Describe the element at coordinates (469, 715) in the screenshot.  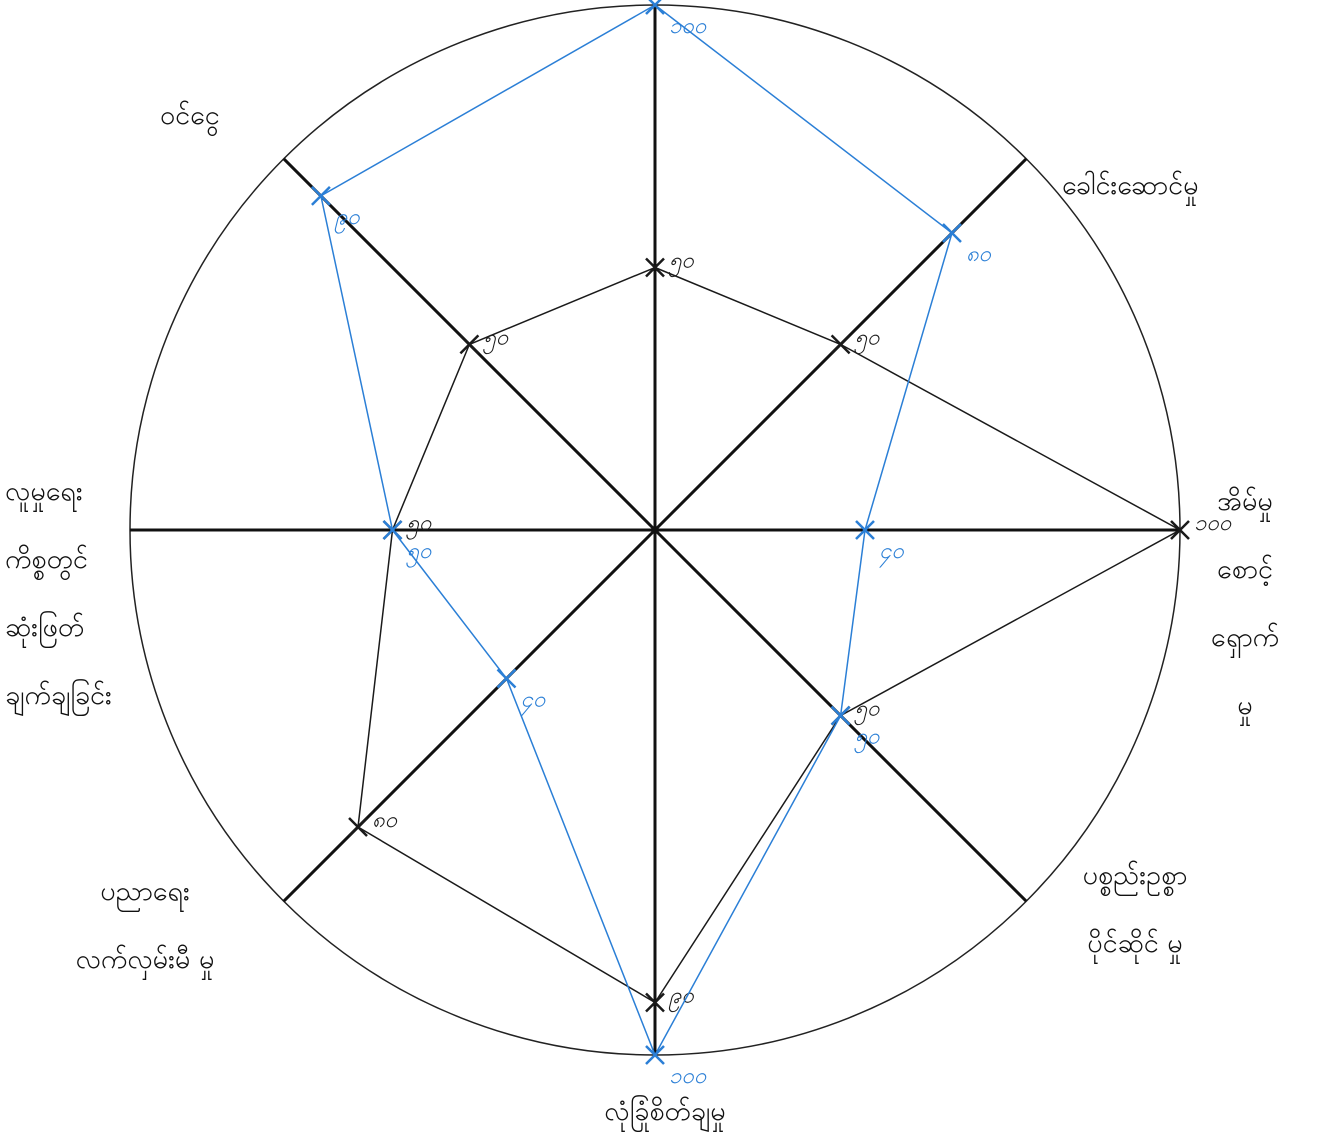
I see `axis-spoke` at that location.